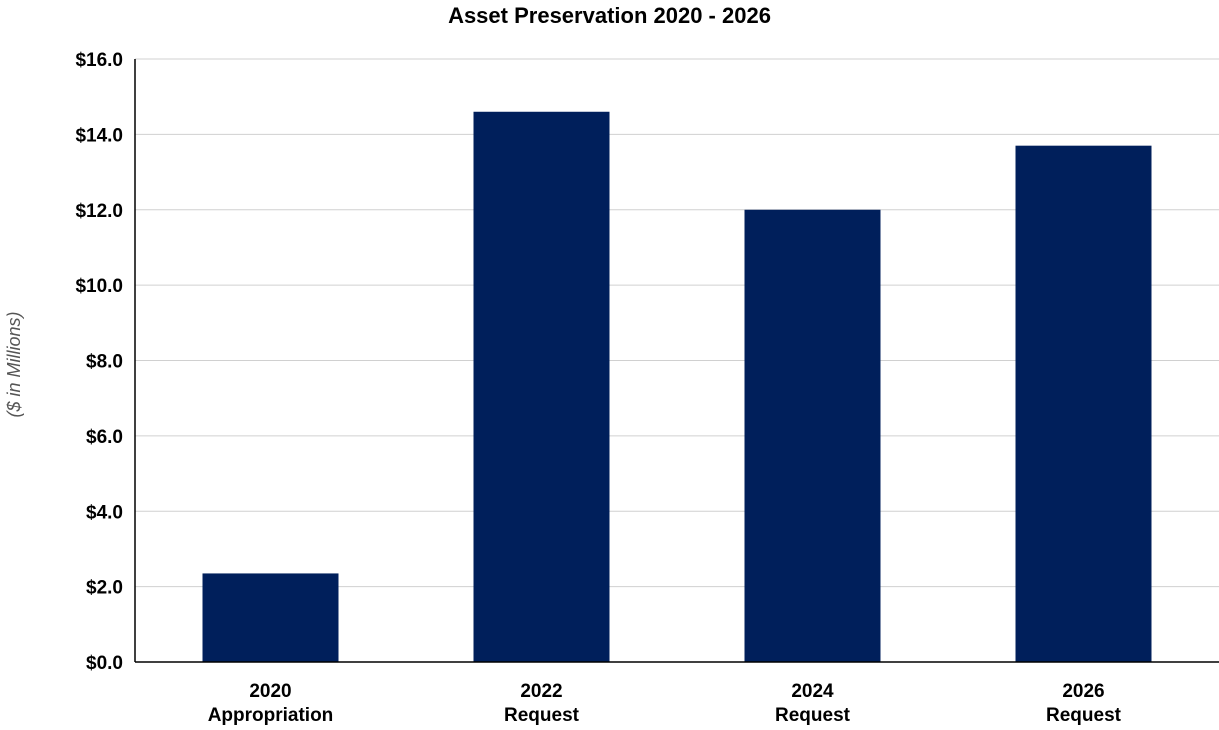  What do you see at coordinates (270, 691) in the screenshot?
I see `x-tick-label: 2020` at bounding box center [270, 691].